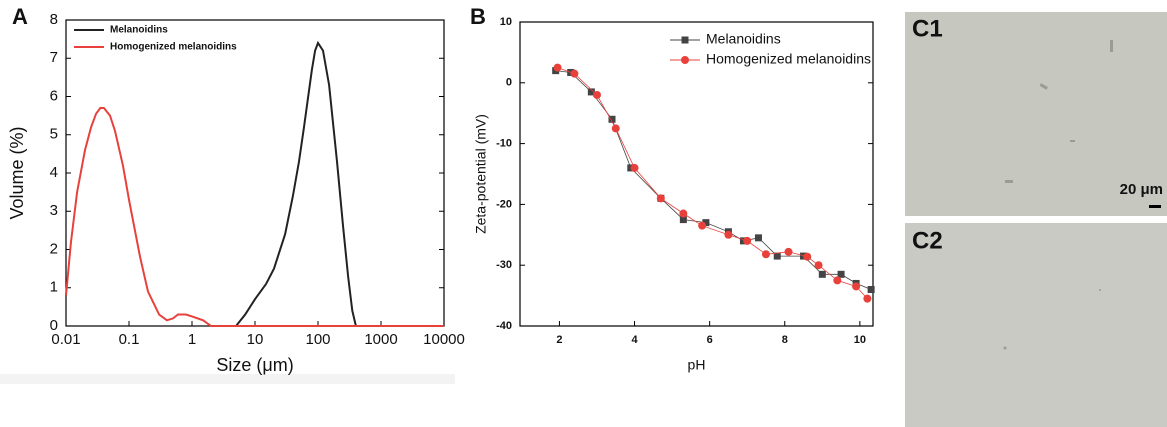 This screenshot has height=427, width=1167. I want to click on scale-bar, so click(1155, 206).